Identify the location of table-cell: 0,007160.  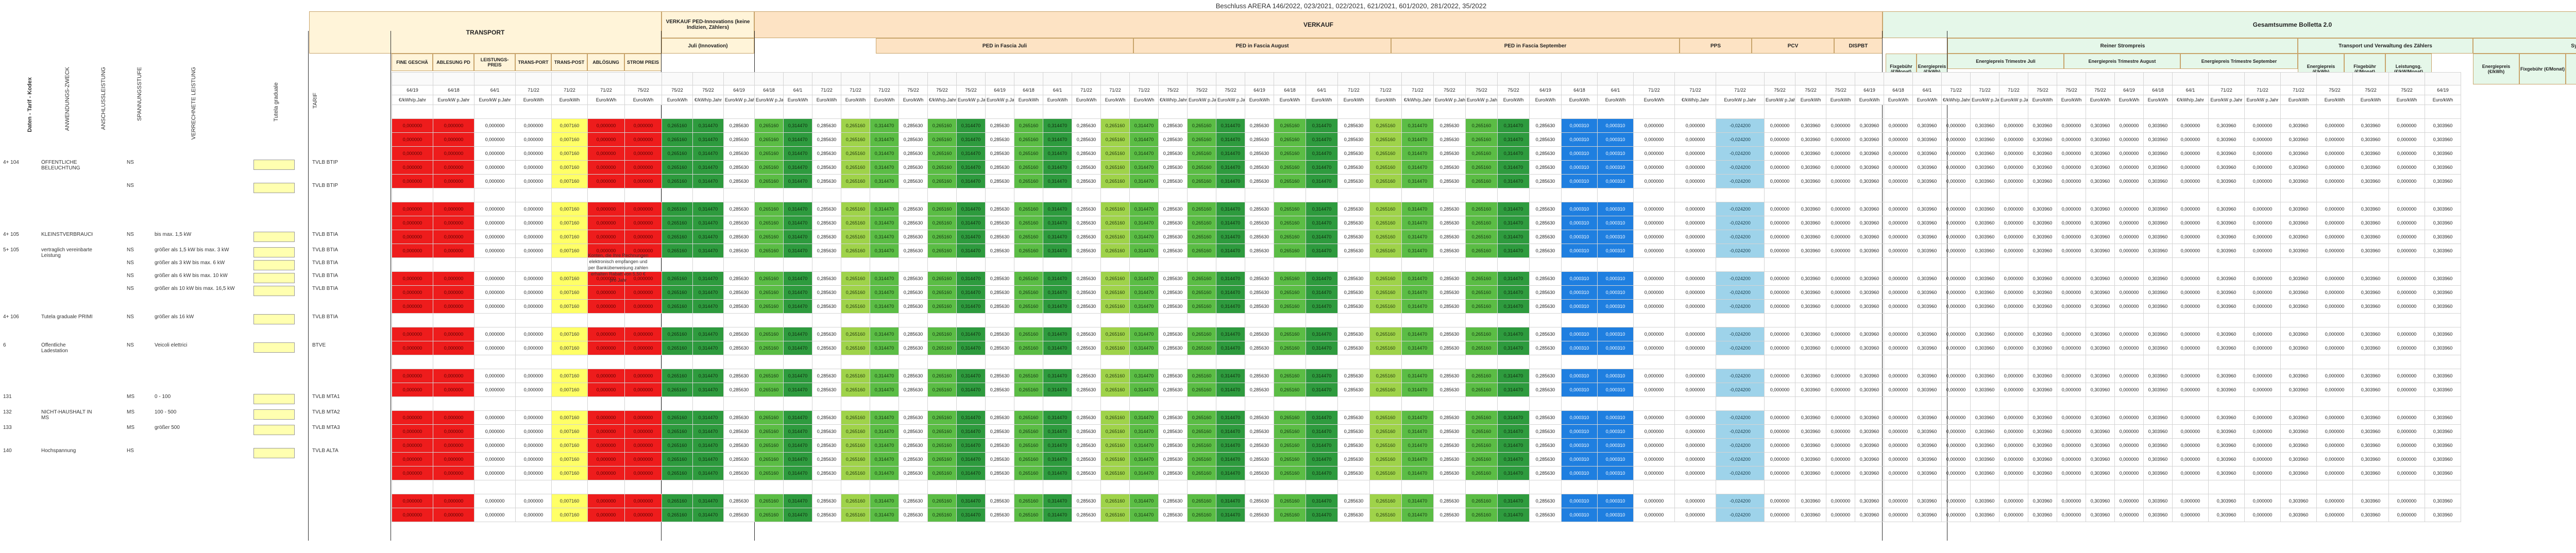
(569, 431).